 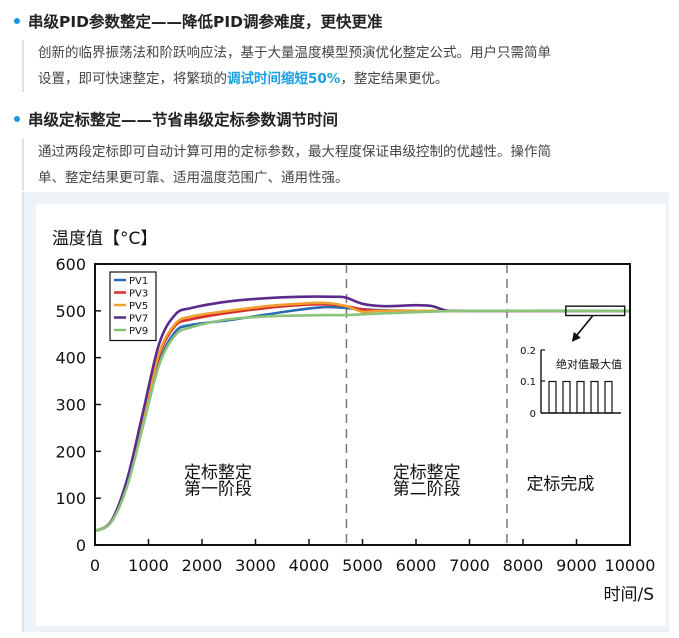 I want to click on y-tick-label: 300, so click(x=70, y=405).